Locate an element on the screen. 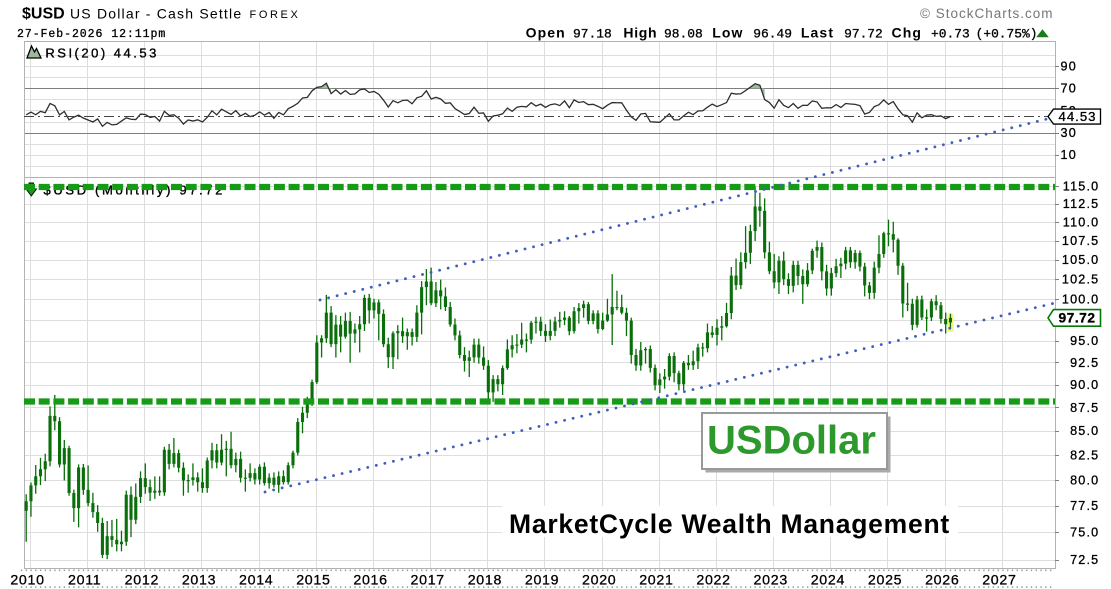 This screenshot has width=1111, height=589. svg-text: 2010 is located at coordinates (27, 580).